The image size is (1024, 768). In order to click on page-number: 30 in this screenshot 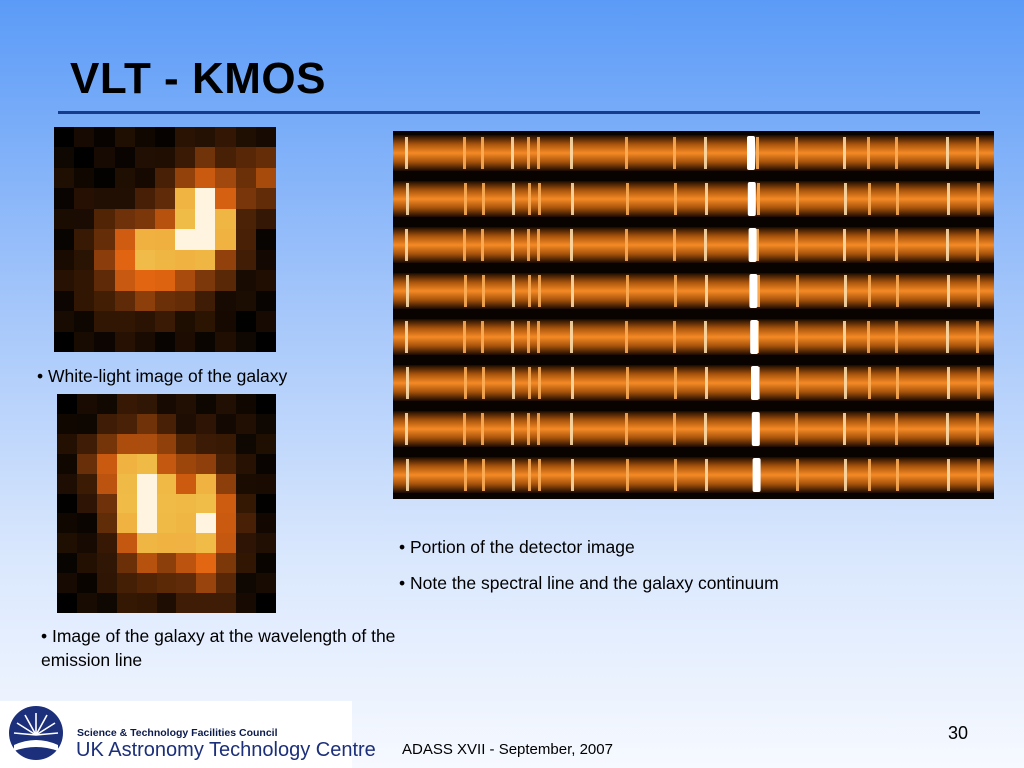, I will do `click(958, 733)`.